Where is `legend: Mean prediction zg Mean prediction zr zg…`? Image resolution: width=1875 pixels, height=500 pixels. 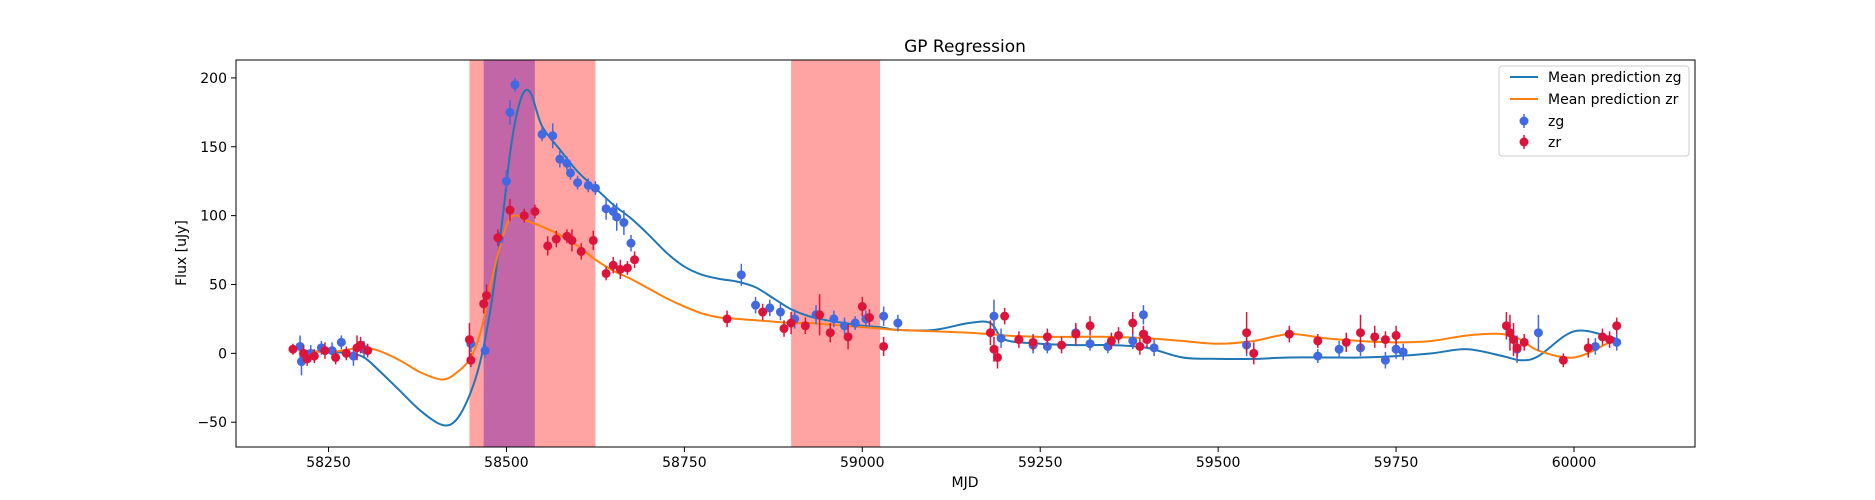
legend: Mean prediction zg Mean prediction zr zg… is located at coordinates (1594, 111).